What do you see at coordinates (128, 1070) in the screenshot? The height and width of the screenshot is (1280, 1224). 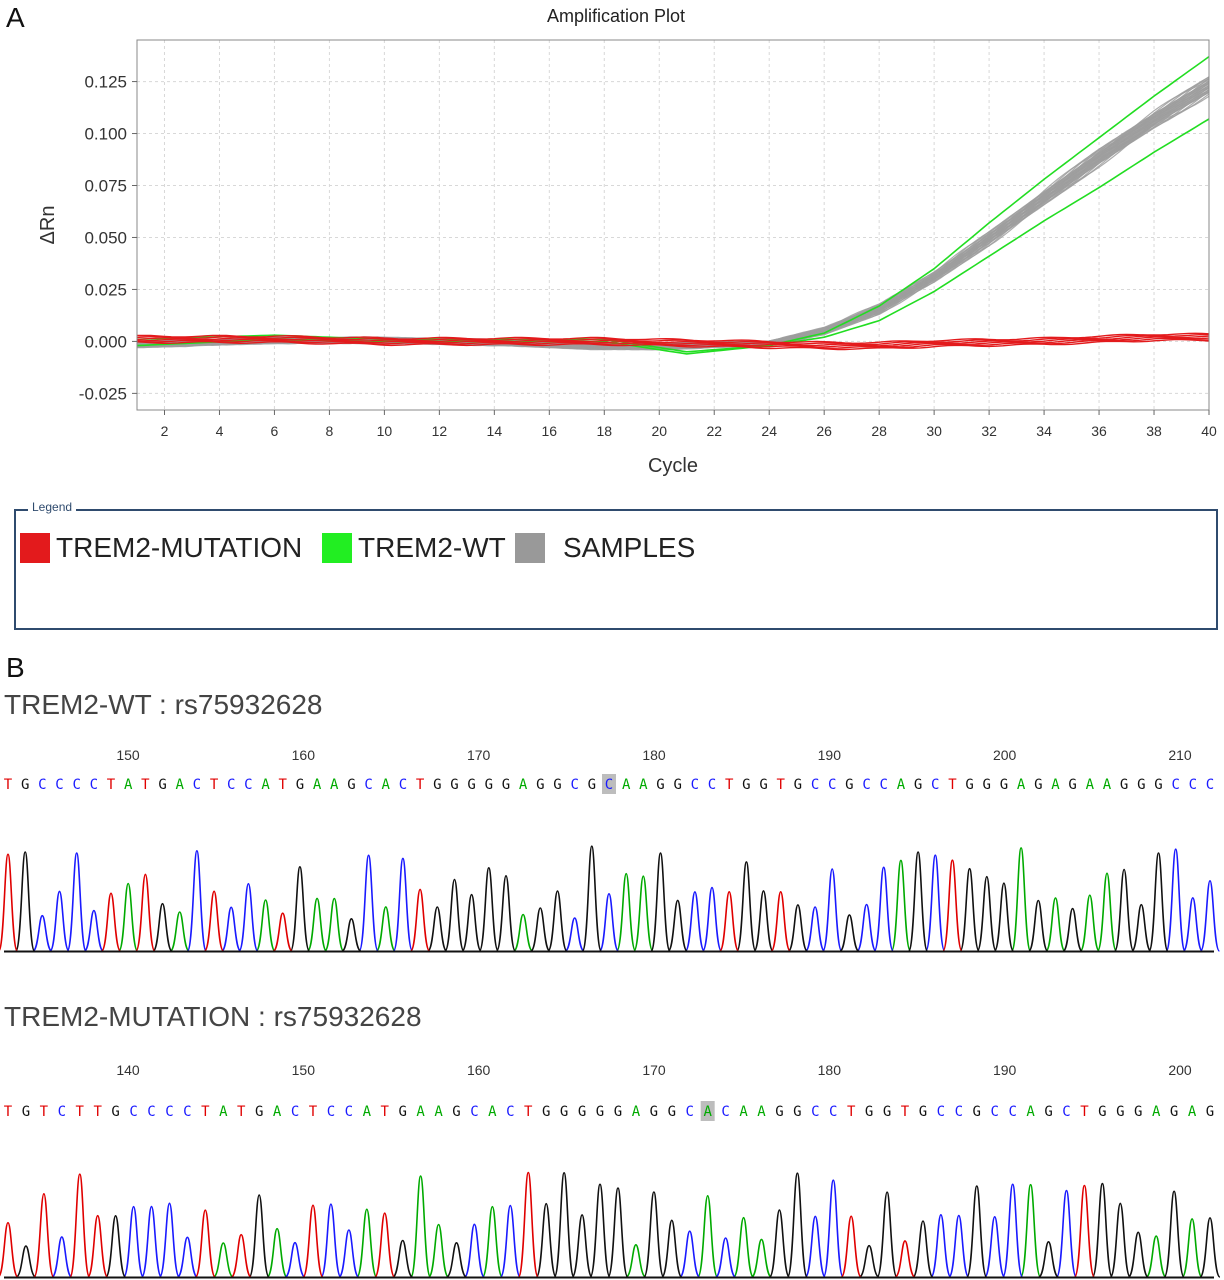 I see `sequence-position-label: 140` at bounding box center [128, 1070].